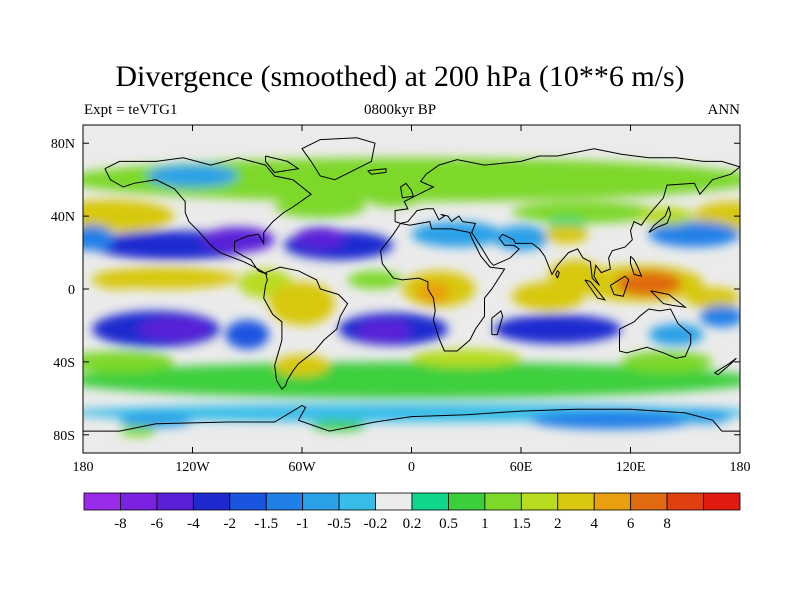  I want to click on field-np-storm-track, so click(129, 216).